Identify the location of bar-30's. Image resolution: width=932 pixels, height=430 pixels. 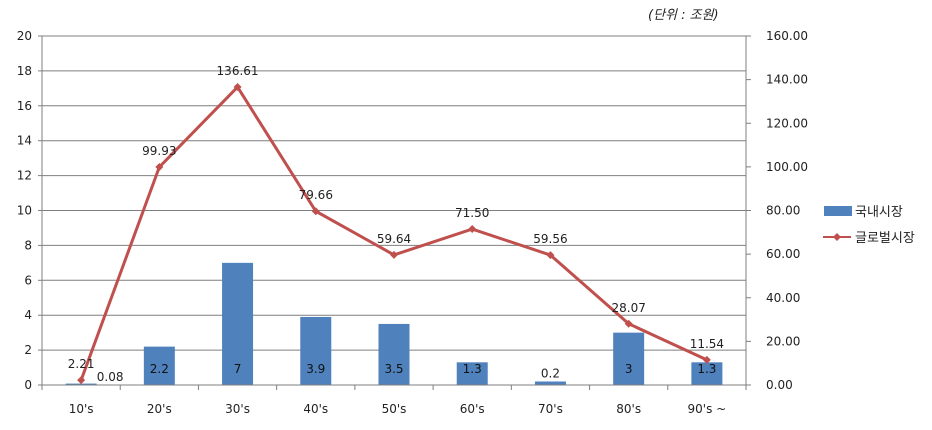
(238, 323).